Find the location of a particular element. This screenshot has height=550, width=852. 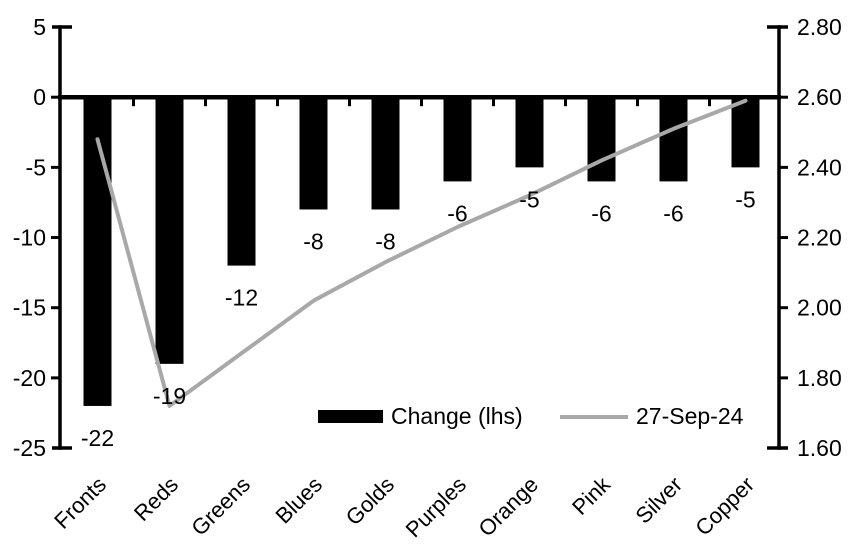

bar-silver is located at coordinates (673, 138).